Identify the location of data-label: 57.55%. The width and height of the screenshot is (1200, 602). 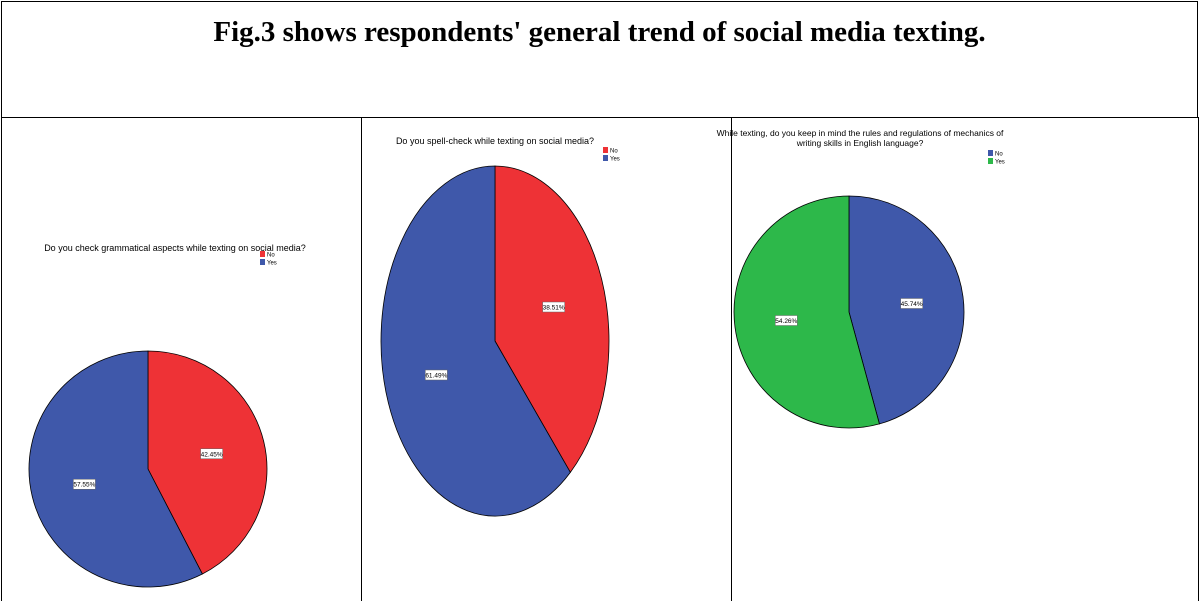
(84, 485).